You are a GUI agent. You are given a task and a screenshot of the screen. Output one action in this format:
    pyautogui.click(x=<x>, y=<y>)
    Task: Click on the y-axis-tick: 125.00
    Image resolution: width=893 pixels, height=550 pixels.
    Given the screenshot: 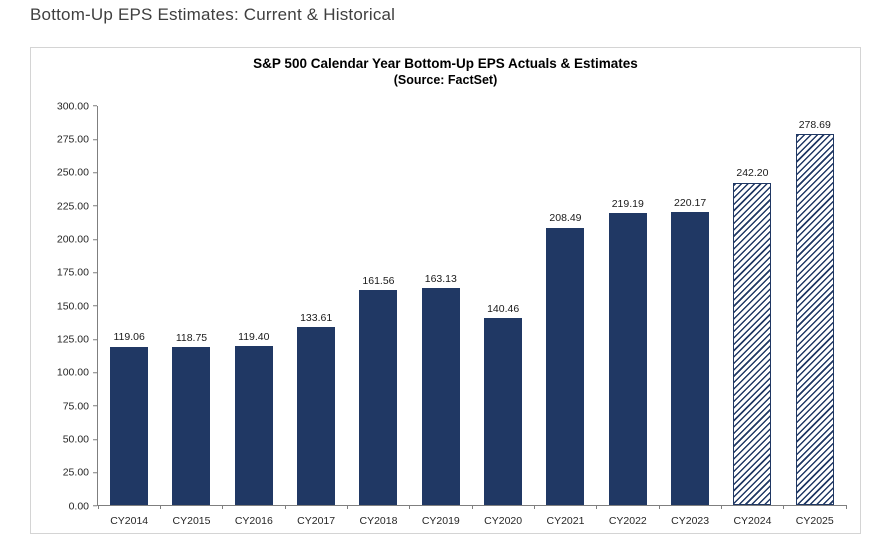 What is the action you would take?
    pyautogui.click(x=77, y=339)
    